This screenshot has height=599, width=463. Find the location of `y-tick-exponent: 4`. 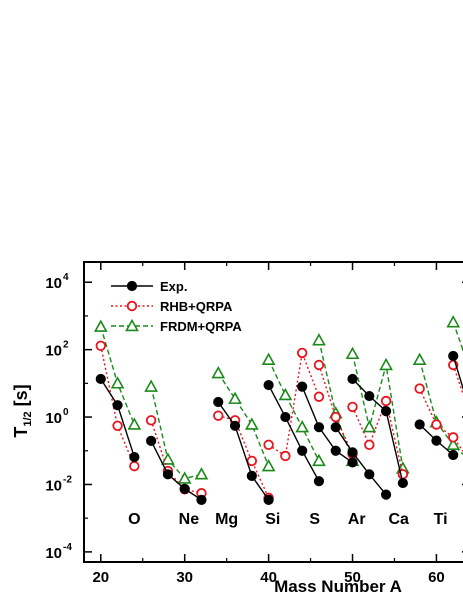

y-tick-exponent: 4 is located at coordinates (66, 277).